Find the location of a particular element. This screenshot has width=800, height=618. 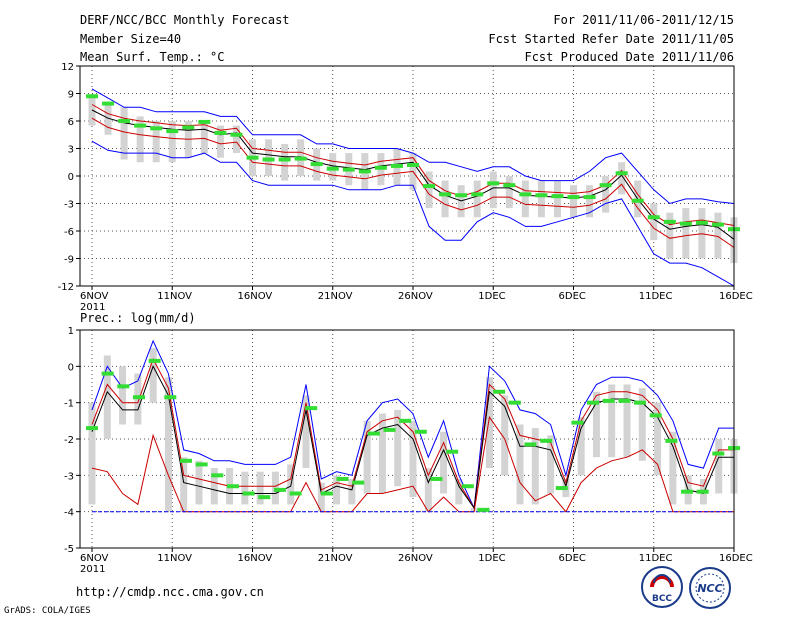

temp-ytick-label: 12 is located at coordinates (67, 67).